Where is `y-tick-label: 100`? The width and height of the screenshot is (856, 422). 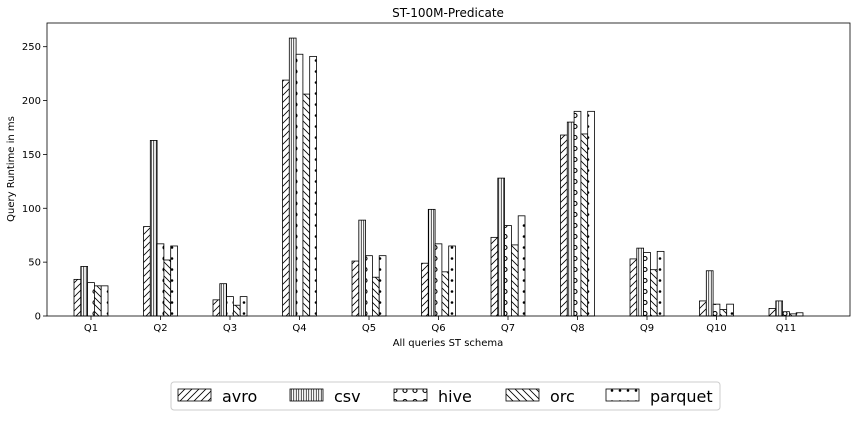 y-tick-label: 100 is located at coordinates (31, 209).